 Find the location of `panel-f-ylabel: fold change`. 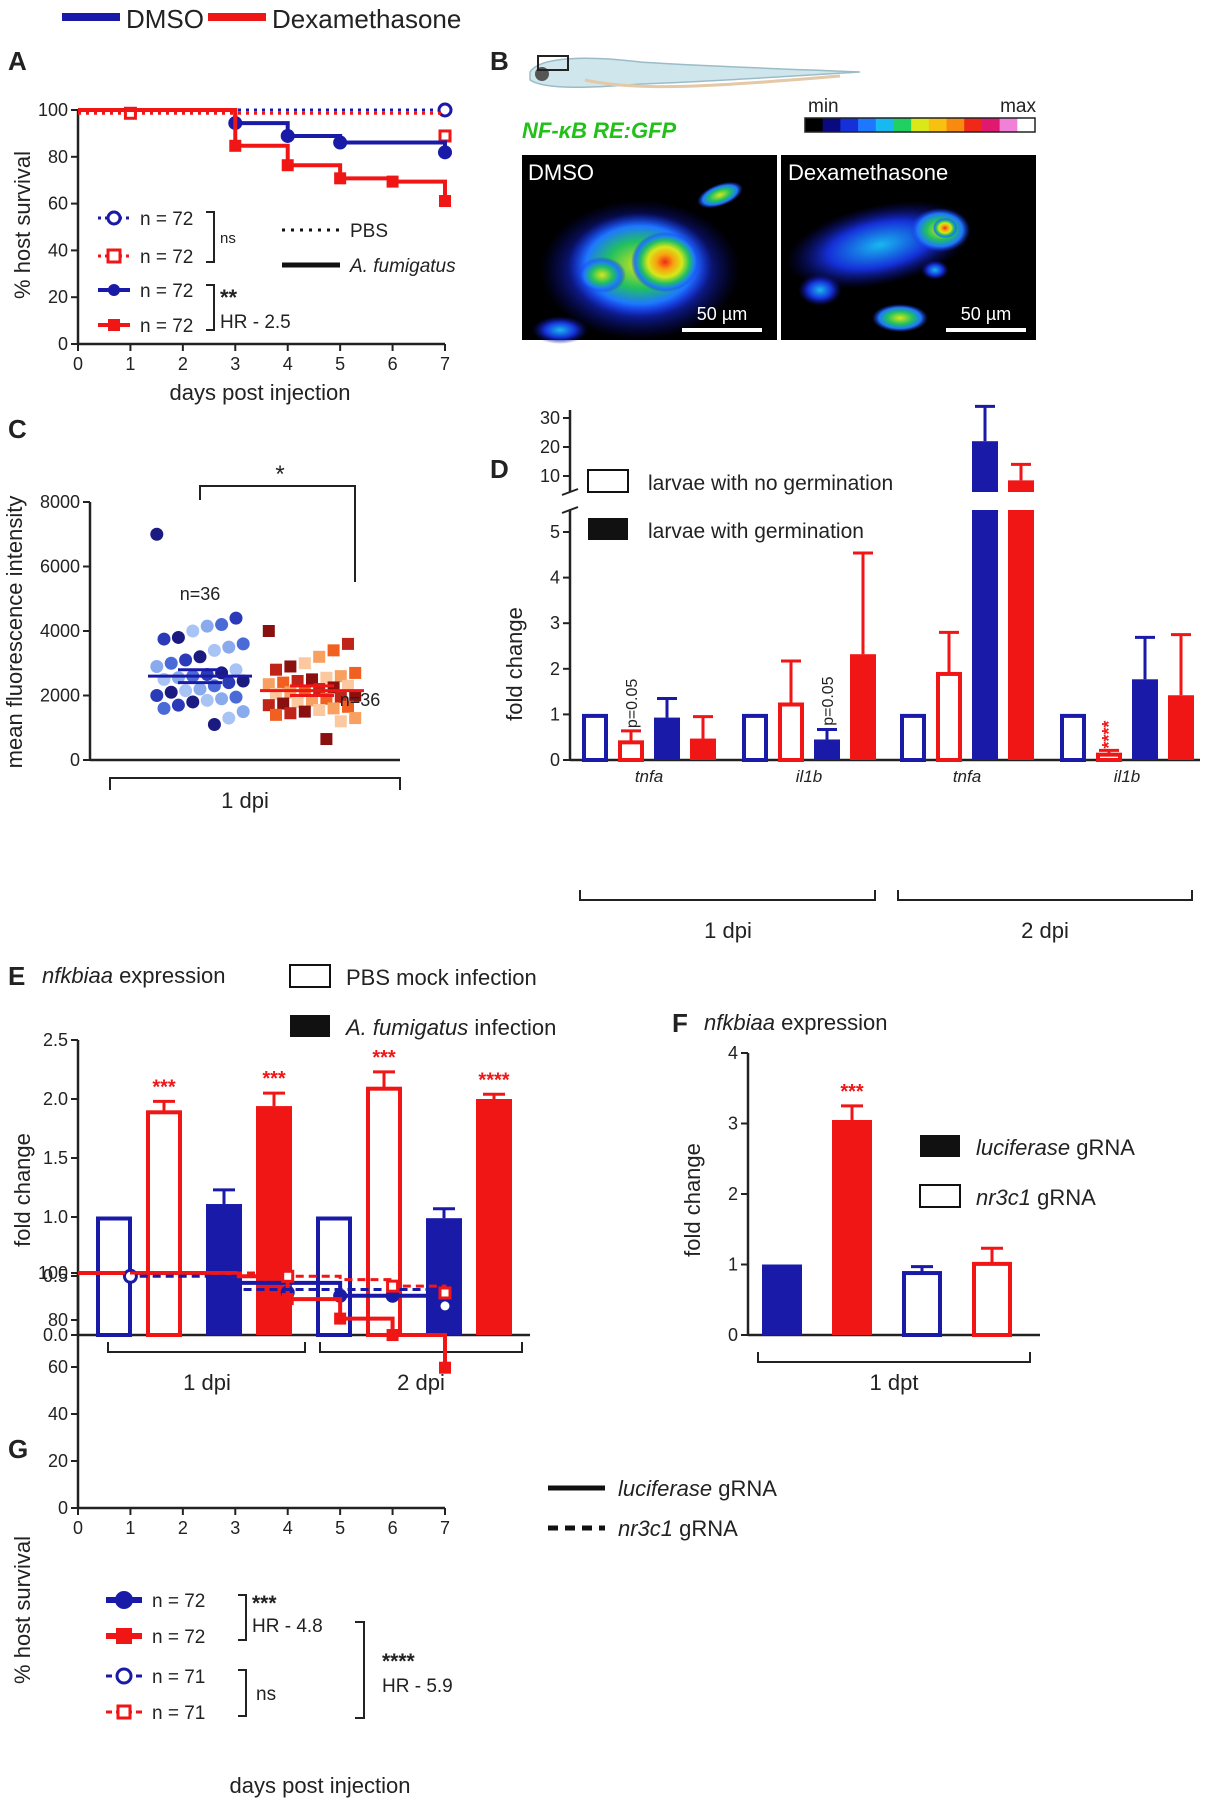

panel-f-ylabel: fold change is located at coordinates (692, 1200).